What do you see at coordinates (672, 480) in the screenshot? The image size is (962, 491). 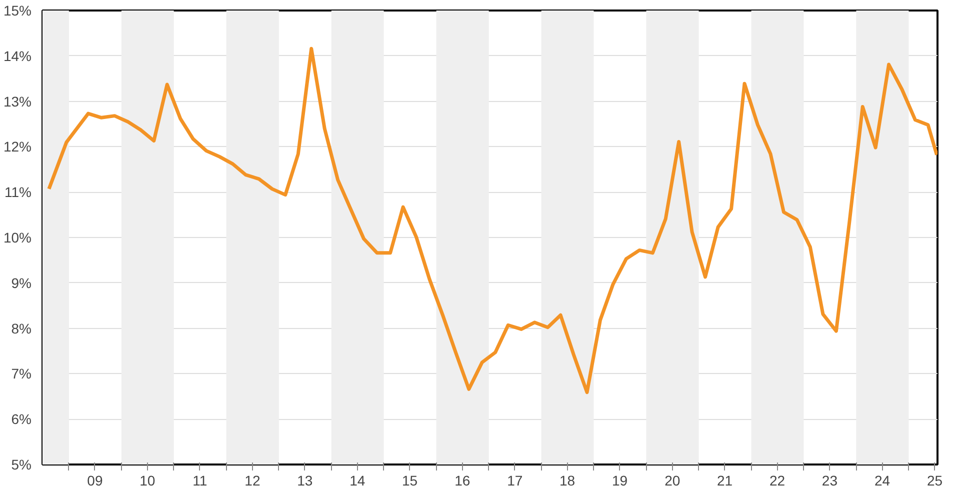 I see `x-tick-label: 20` at bounding box center [672, 480].